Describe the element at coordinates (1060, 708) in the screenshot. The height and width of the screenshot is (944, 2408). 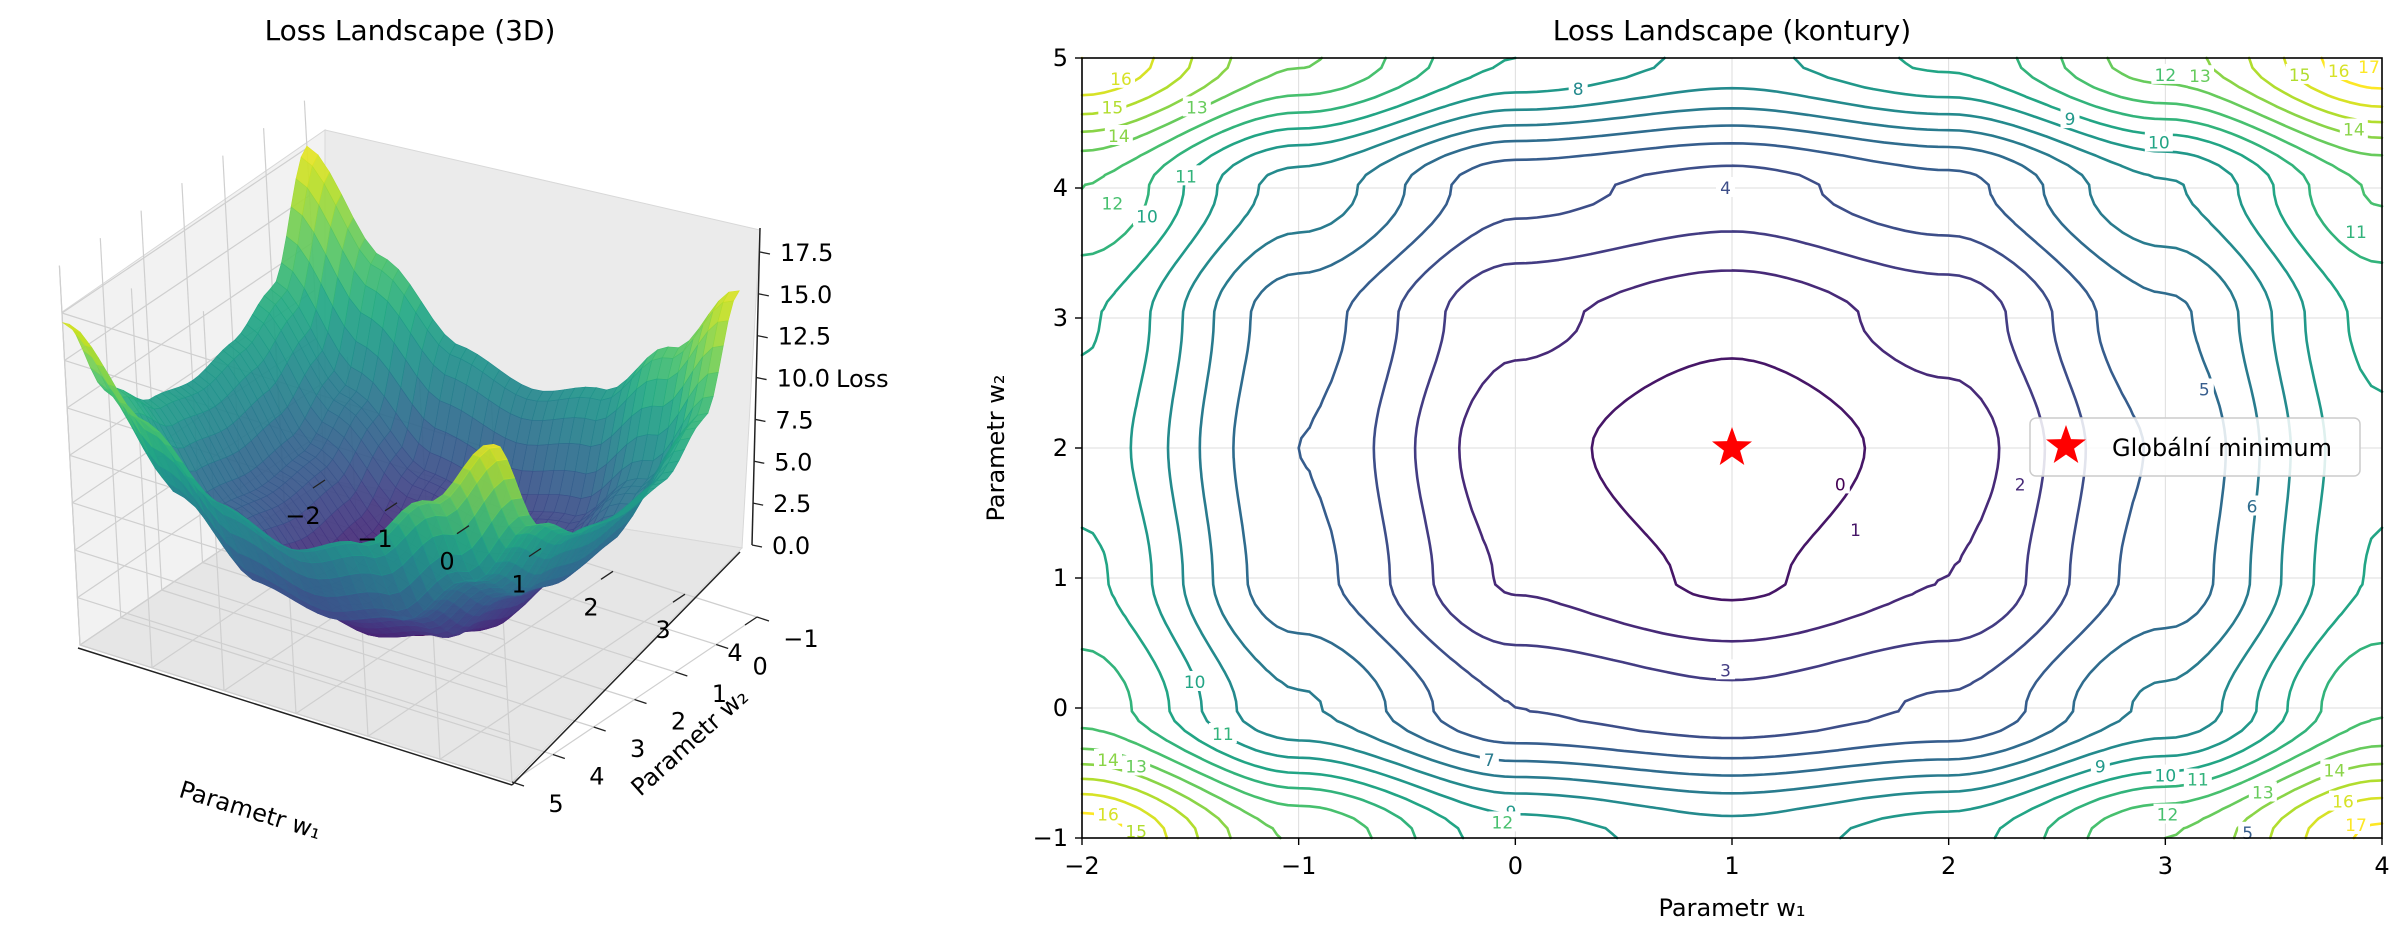
I see `contour-ytick-label: 0` at that location.